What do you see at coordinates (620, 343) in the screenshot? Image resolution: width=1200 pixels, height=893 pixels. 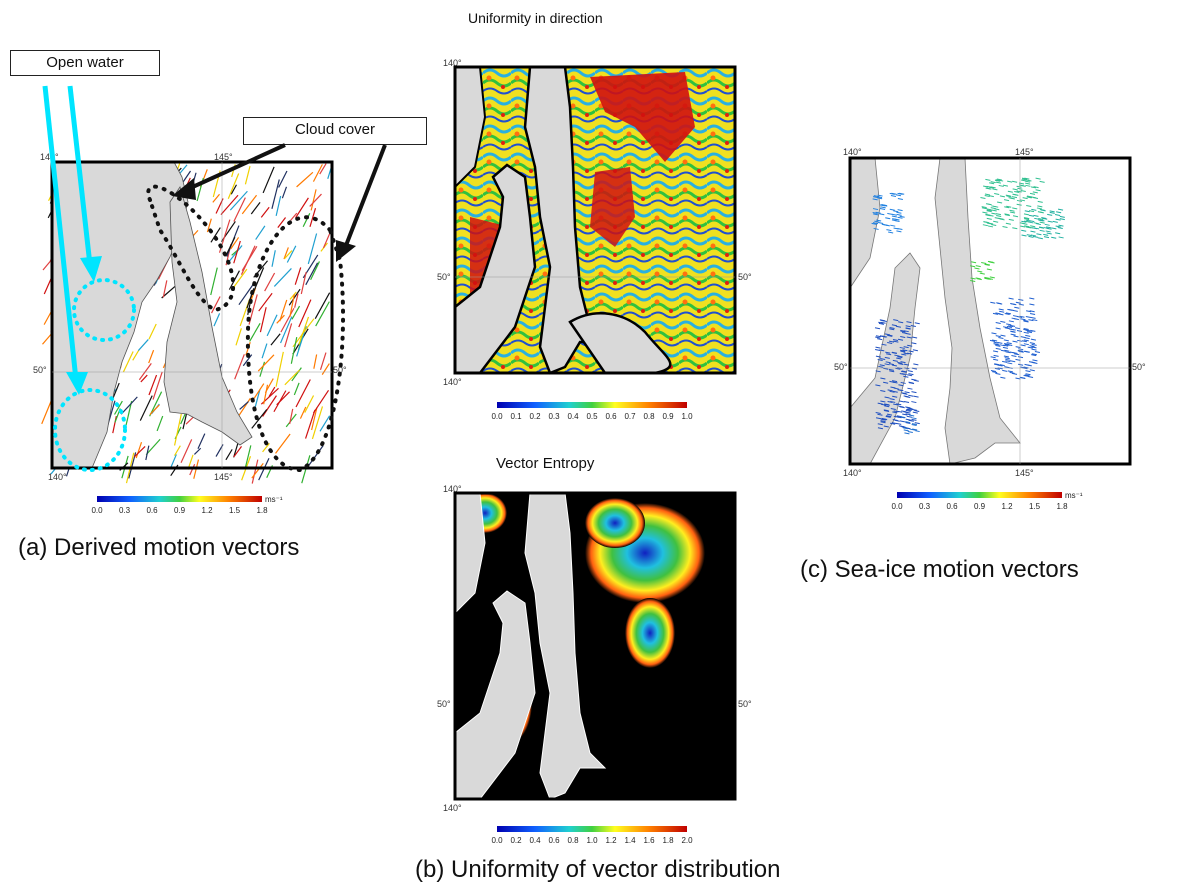 I see `map-b1-bay-land` at bounding box center [620, 343].